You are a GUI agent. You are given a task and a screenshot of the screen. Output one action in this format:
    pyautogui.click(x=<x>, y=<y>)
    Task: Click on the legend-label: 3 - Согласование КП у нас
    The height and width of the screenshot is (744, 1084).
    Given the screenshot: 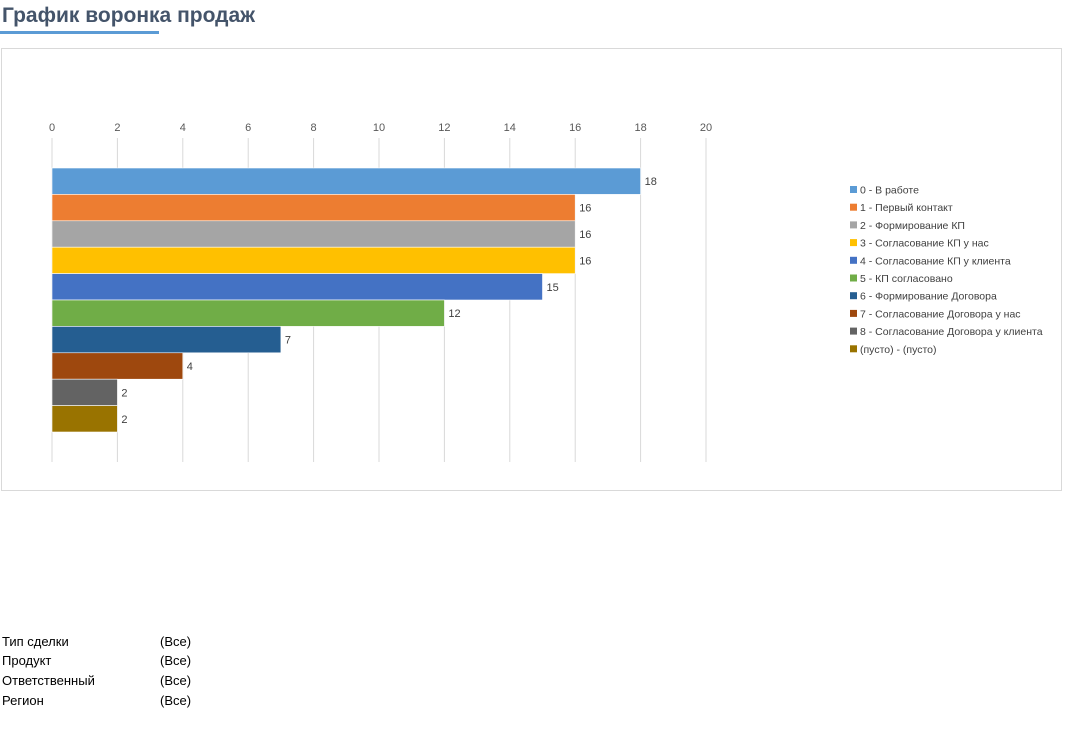 What is the action you would take?
    pyautogui.click(x=924, y=244)
    